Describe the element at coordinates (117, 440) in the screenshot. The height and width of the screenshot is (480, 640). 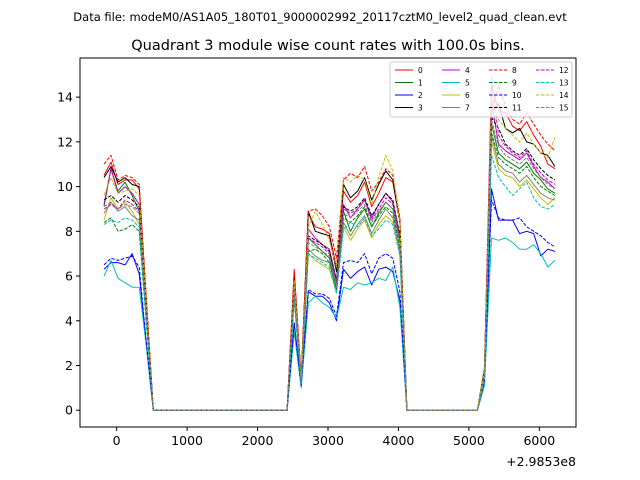
I see `x-tick-label: 0` at that location.